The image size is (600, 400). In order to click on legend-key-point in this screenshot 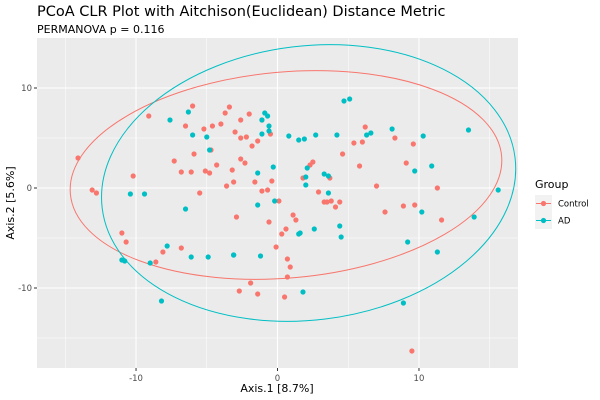, I will do `click(543, 203)`.